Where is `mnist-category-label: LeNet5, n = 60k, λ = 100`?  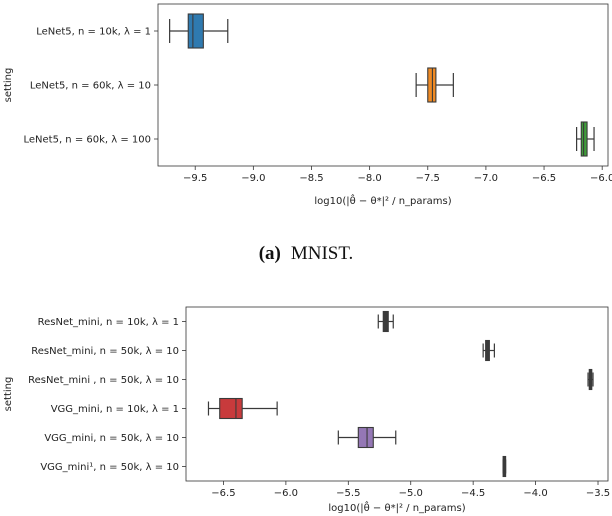
mnist-category-label: LeNet5, n = 60k, λ = 100 is located at coordinates (87, 140).